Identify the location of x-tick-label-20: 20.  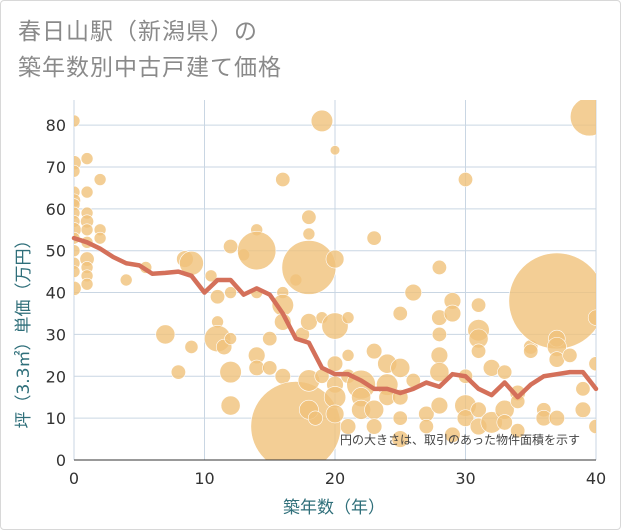
(335, 478).